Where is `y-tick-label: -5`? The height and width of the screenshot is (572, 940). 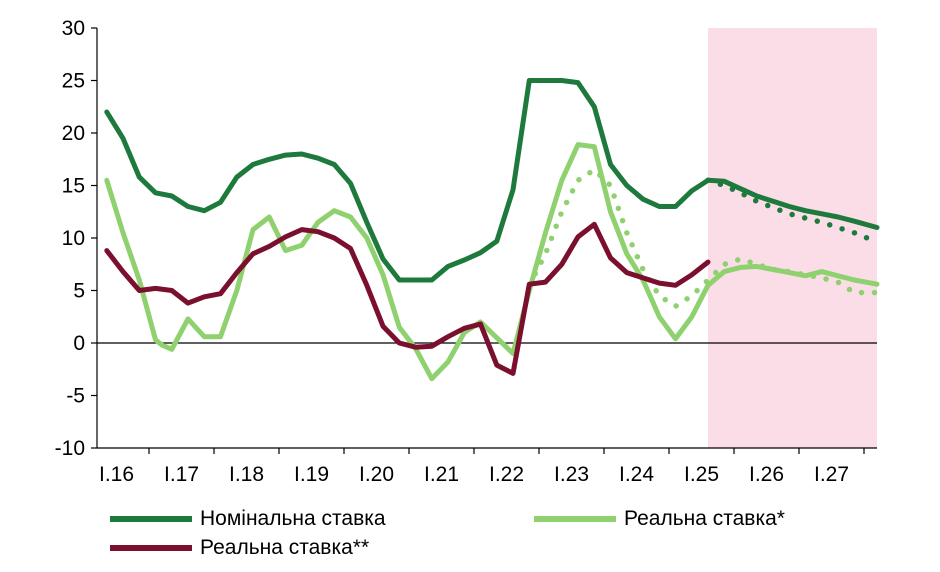 y-tick-label: -5 is located at coordinates (75, 396).